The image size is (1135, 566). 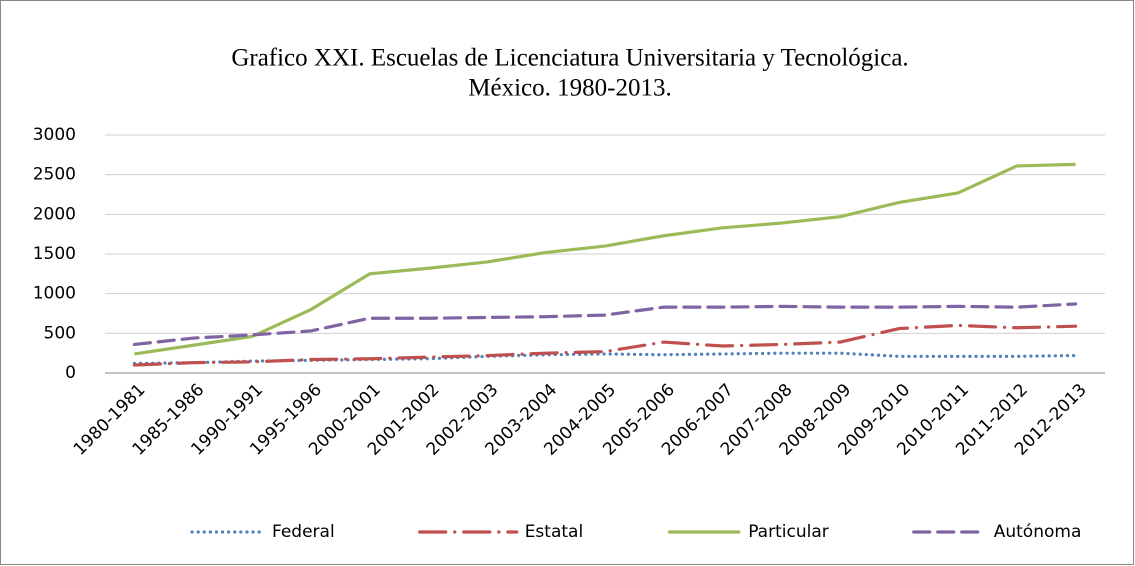 What do you see at coordinates (788, 532) in the screenshot?
I see `legend-label: Particular` at bounding box center [788, 532].